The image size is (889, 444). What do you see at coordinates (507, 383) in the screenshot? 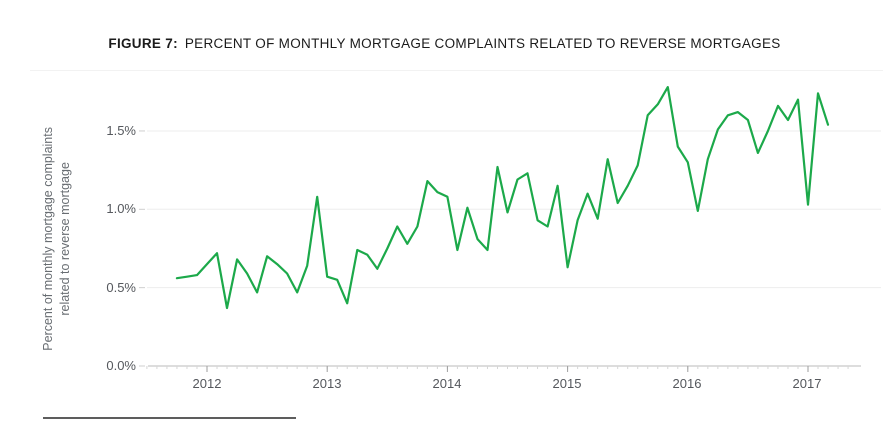
I see `x-axis-tick-labels: 2012 2013 2014 2015 2016 2017` at bounding box center [507, 383].